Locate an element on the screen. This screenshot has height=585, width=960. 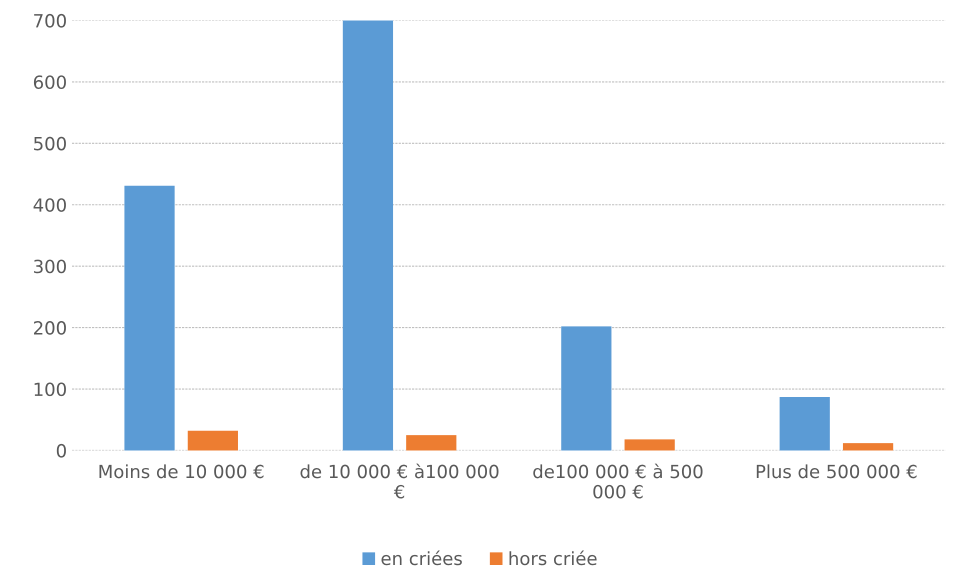
x-tick-label: Moins de 10 000 € is located at coordinates (182, 471).